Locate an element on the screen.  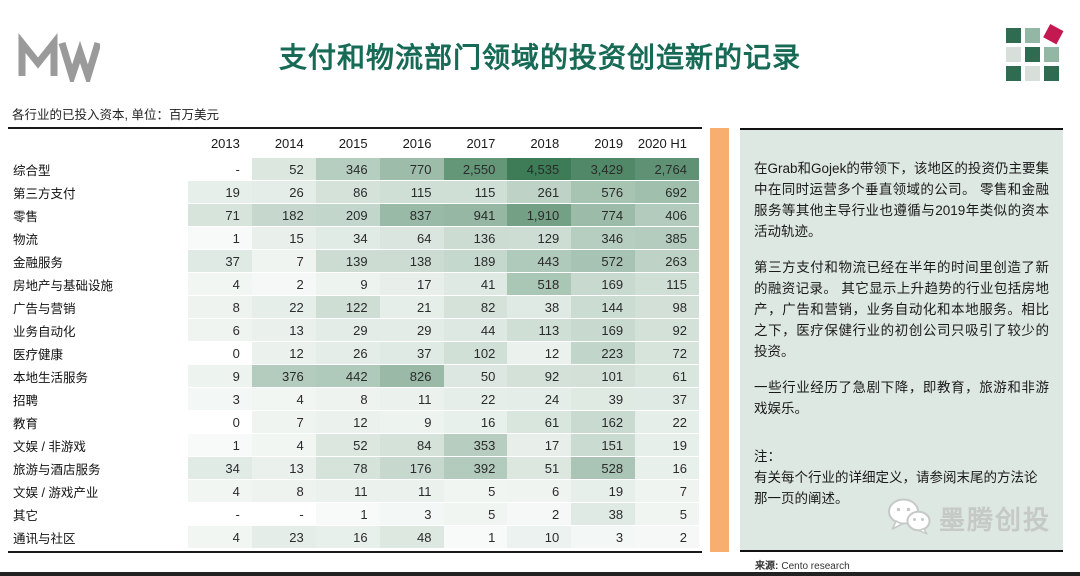
table-row: 通讯与社区 4 23 16 48 1 10 3 2 is located at coordinates (355, 537).